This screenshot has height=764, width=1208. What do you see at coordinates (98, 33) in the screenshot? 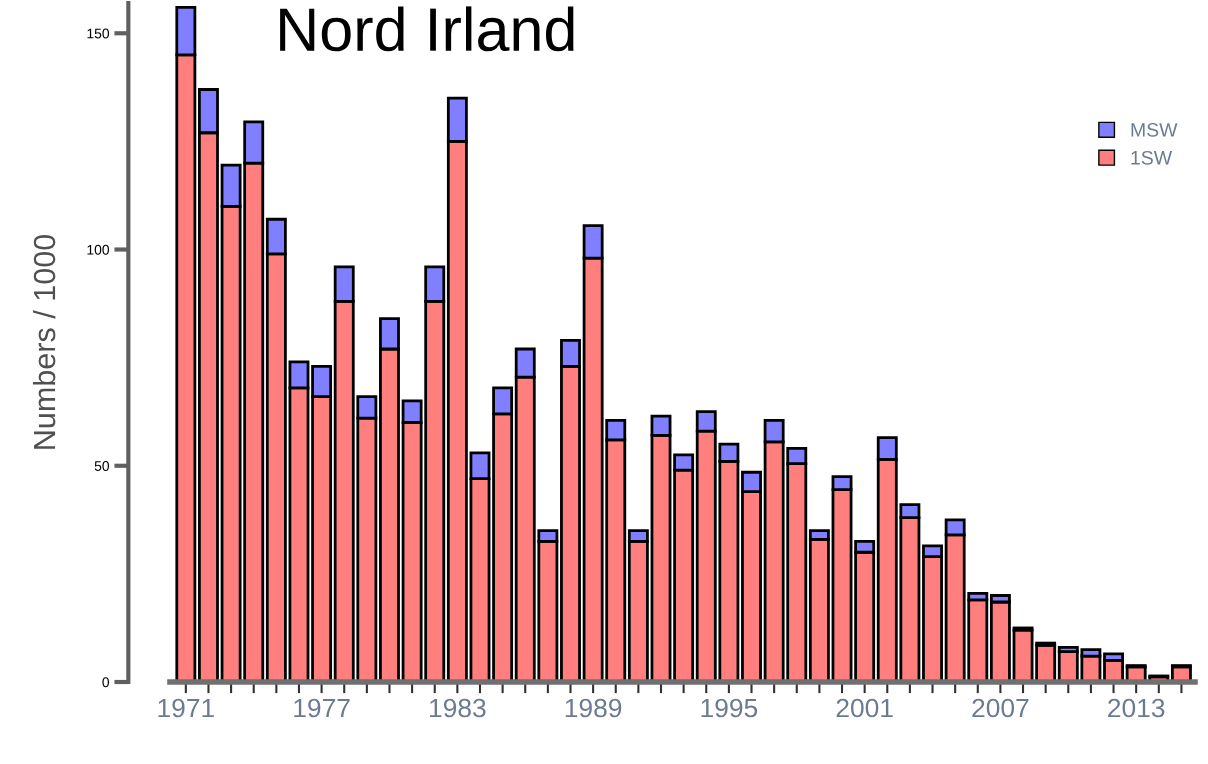
I see `y-tick-label: 150` at bounding box center [98, 33].